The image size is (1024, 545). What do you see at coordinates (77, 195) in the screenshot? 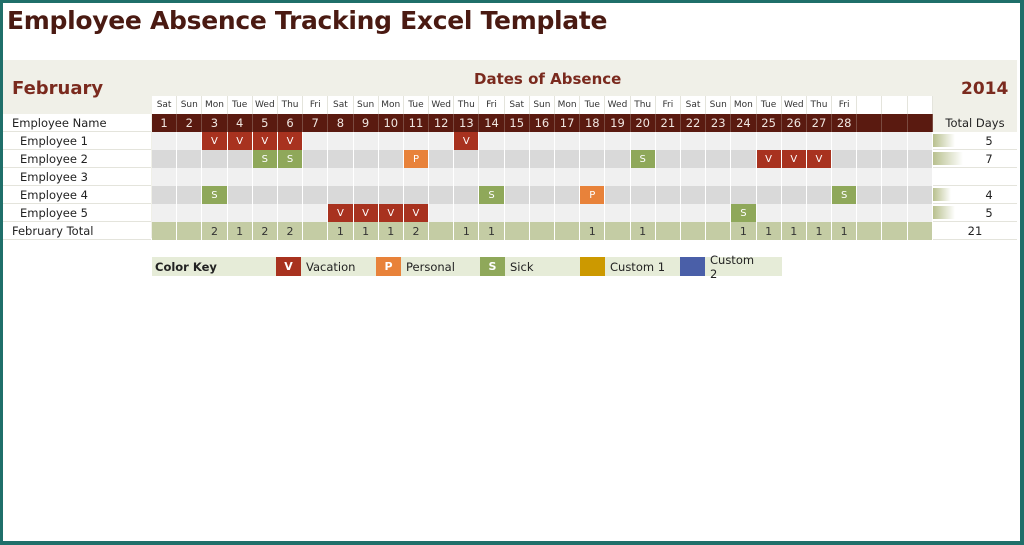
I see `employee-name-cell: Employee 4` at bounding box center [77, 195].